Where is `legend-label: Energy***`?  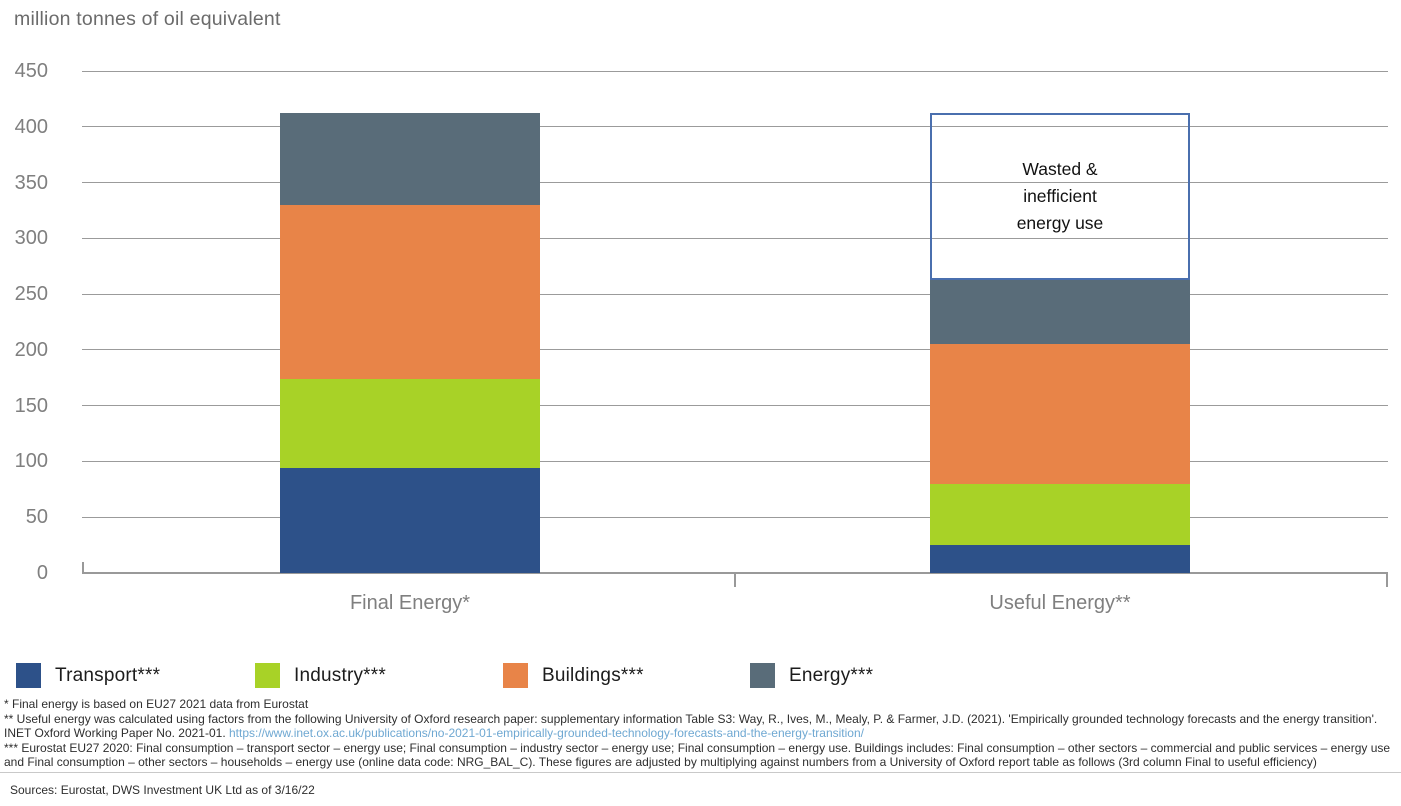 legend-label: Energy*** is located at coordinates (831, 675).